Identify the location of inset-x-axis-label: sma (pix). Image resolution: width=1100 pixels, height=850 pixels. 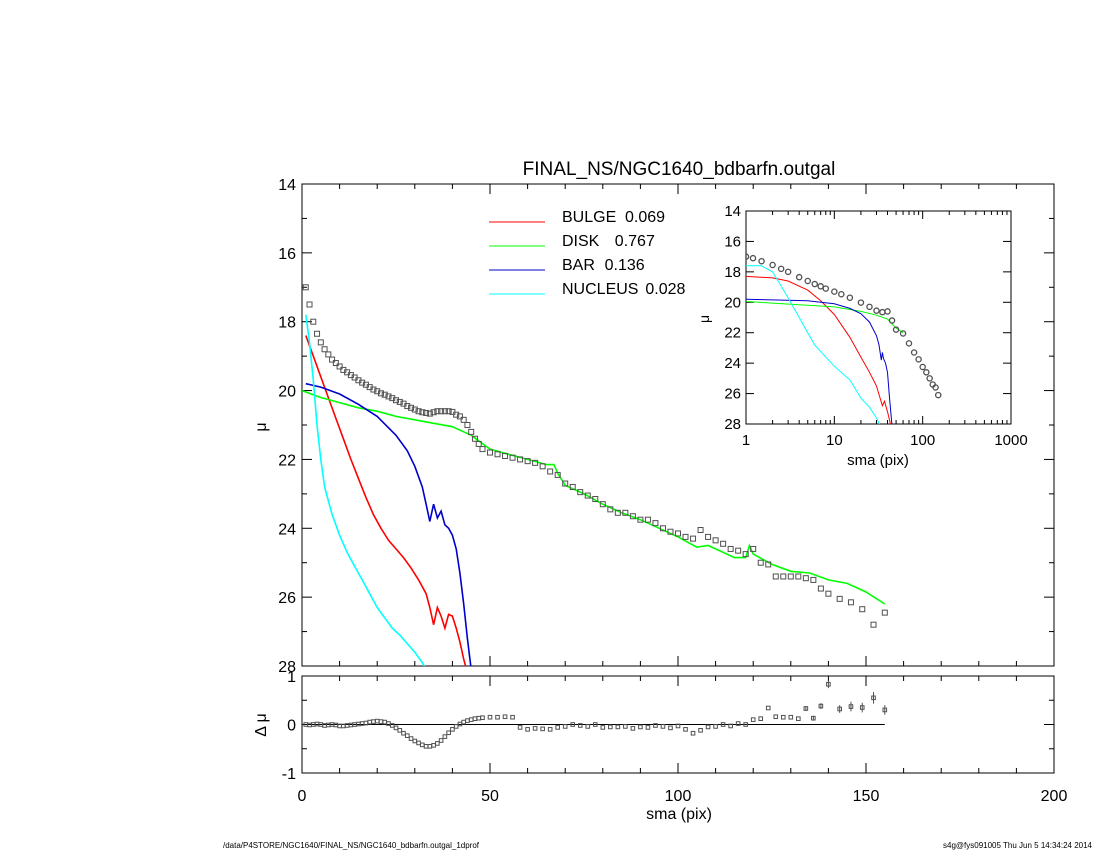
(878, 460).